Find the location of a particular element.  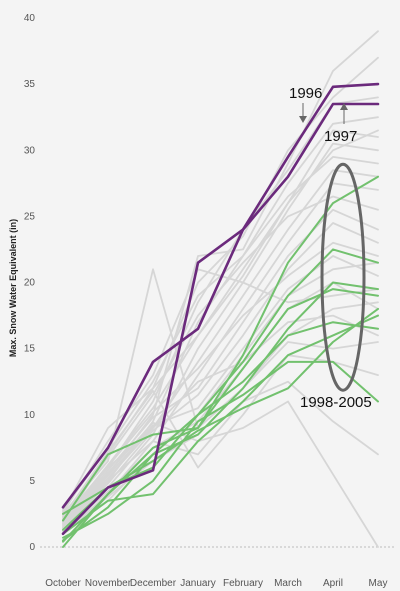

x-tick-label: November is located at coordinates (108, 583).